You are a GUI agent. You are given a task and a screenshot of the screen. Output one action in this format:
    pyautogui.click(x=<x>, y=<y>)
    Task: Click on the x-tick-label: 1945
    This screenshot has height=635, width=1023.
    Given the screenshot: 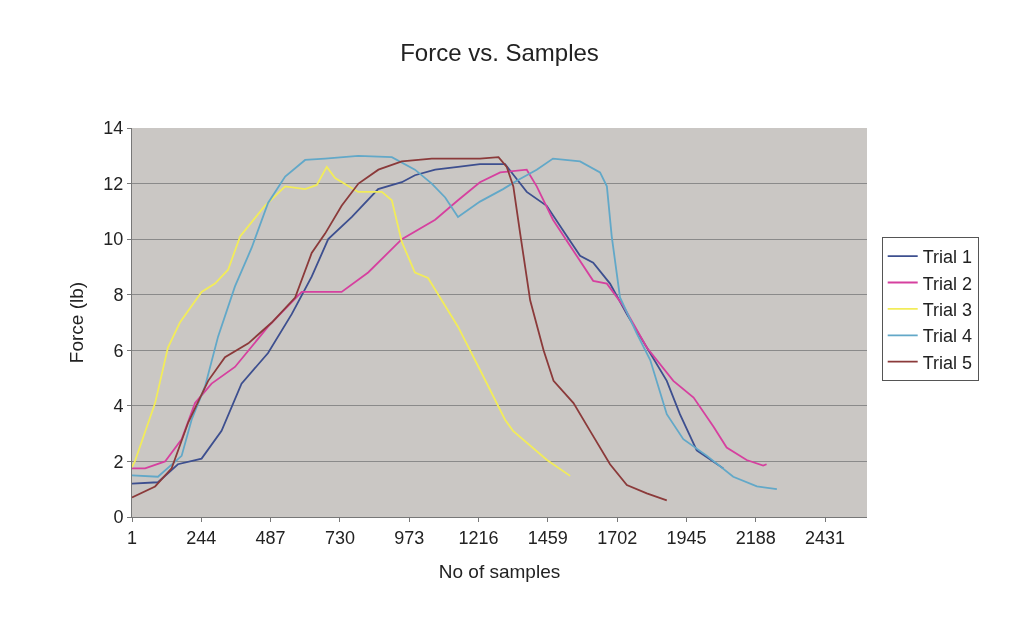 What is the action you would take?
    pyautogui.click(x=686, y=537)
    